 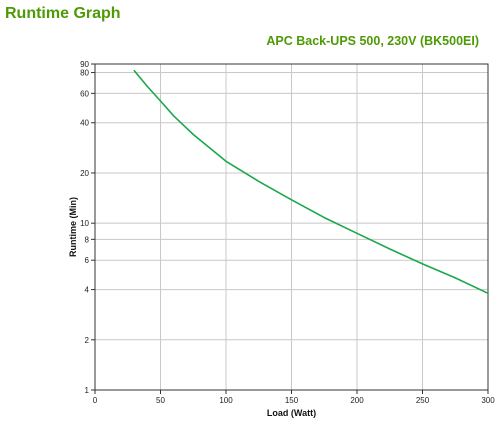 I want to click on y-tick-label: 40, so click(x=84, y=123).